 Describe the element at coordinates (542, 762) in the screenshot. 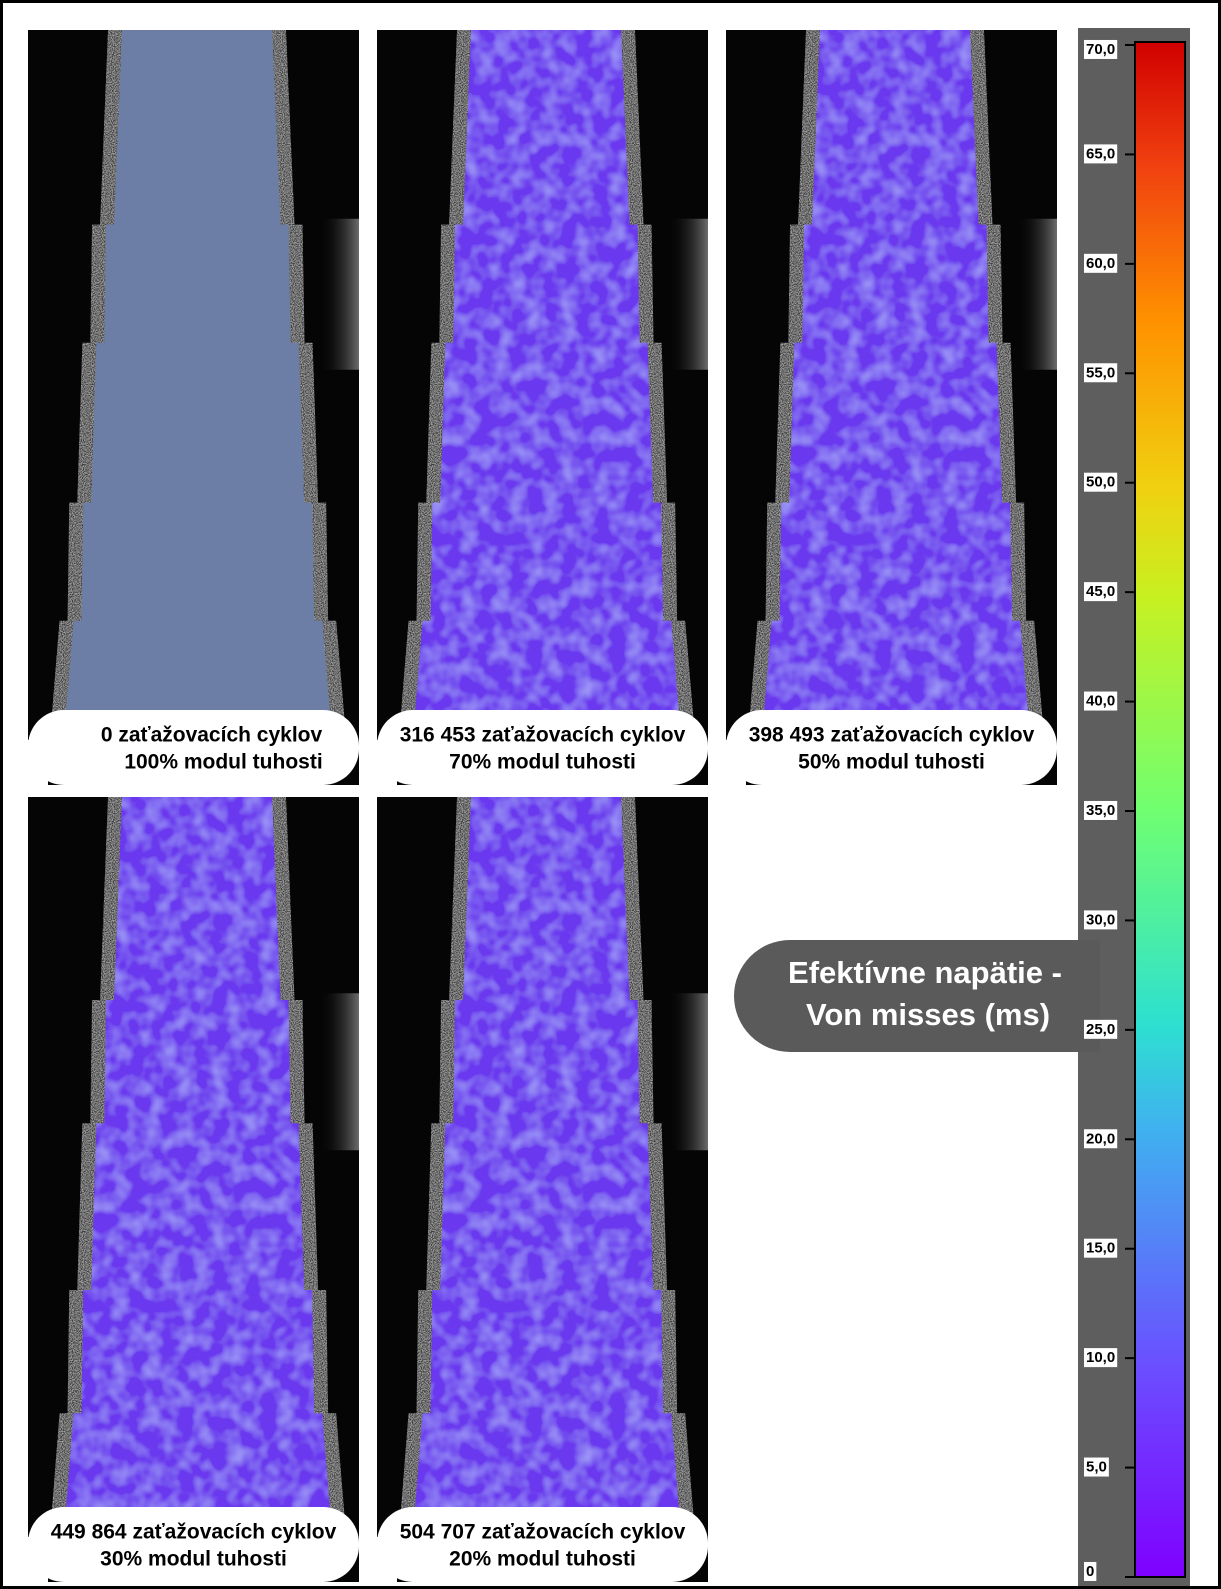

I see `caption-modulus: 70% modul tuhosti` at that location.